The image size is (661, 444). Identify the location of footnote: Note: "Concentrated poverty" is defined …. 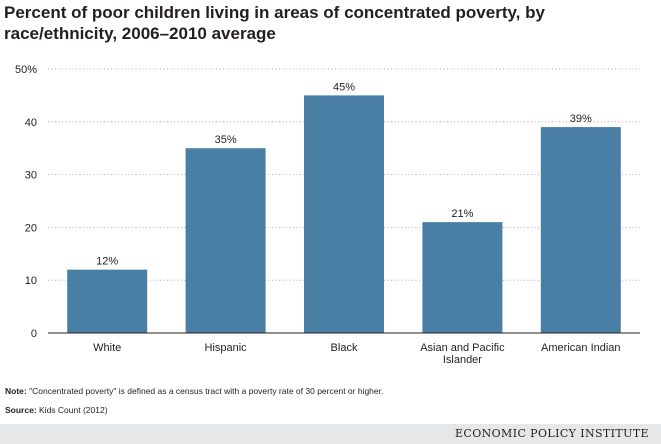
(194, 391).